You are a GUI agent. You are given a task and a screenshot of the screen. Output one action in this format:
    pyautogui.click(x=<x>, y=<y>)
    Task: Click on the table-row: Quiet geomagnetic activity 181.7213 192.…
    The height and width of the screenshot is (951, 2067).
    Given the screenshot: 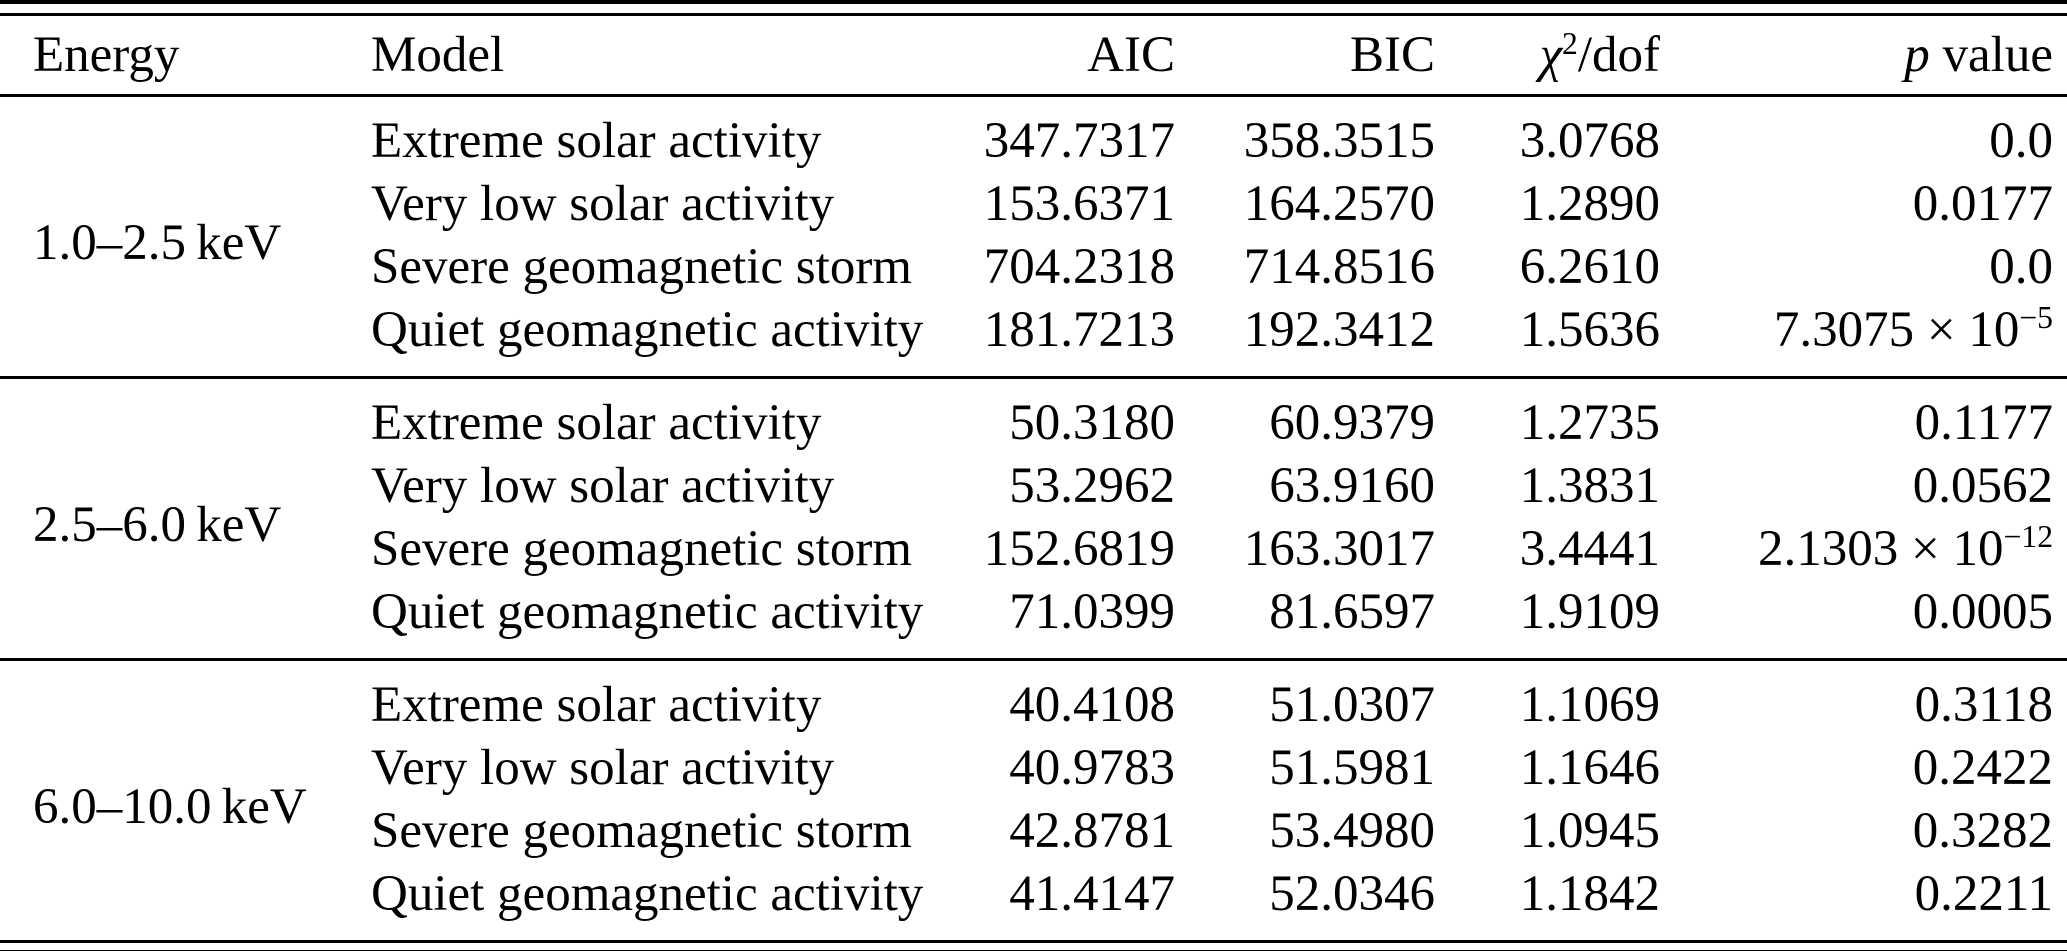 What is the action you would take?
    pyautogui.click(x=1033, y=338)
    